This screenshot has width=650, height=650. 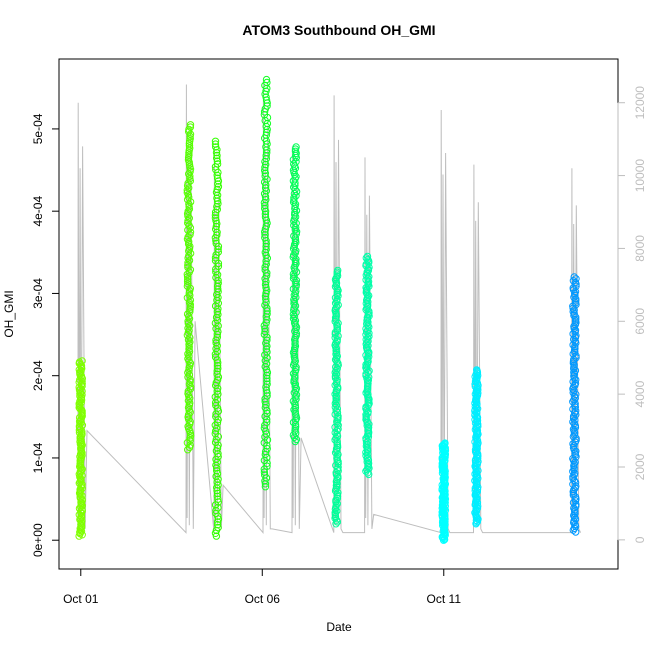 What do you see at coordinates (640, 321) in the screenshot?
I see `right-y-tick-label: 6000` at bounding box center [640, 321].